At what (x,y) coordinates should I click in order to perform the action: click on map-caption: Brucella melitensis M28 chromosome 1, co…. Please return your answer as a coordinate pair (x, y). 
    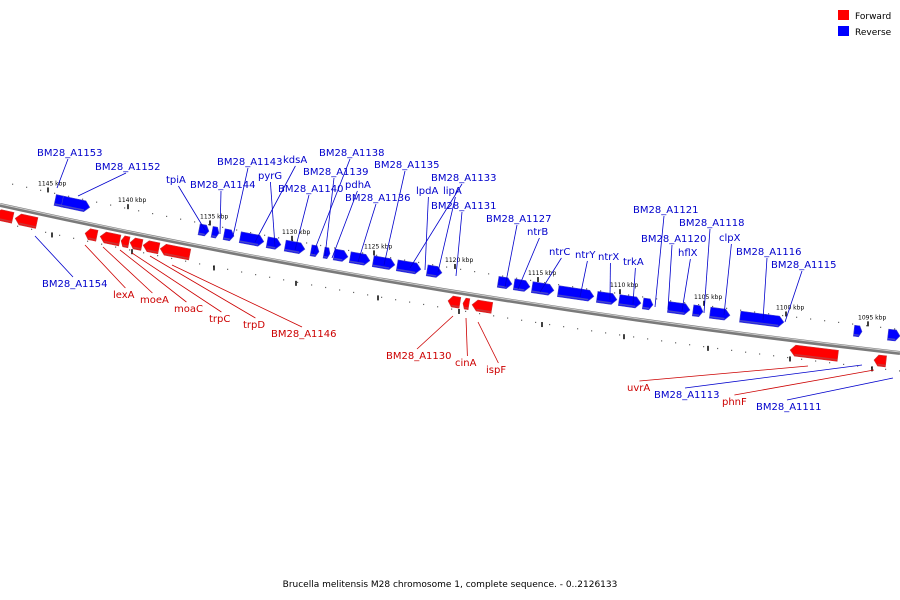
    Looking at the image, I should click on (450, 585).